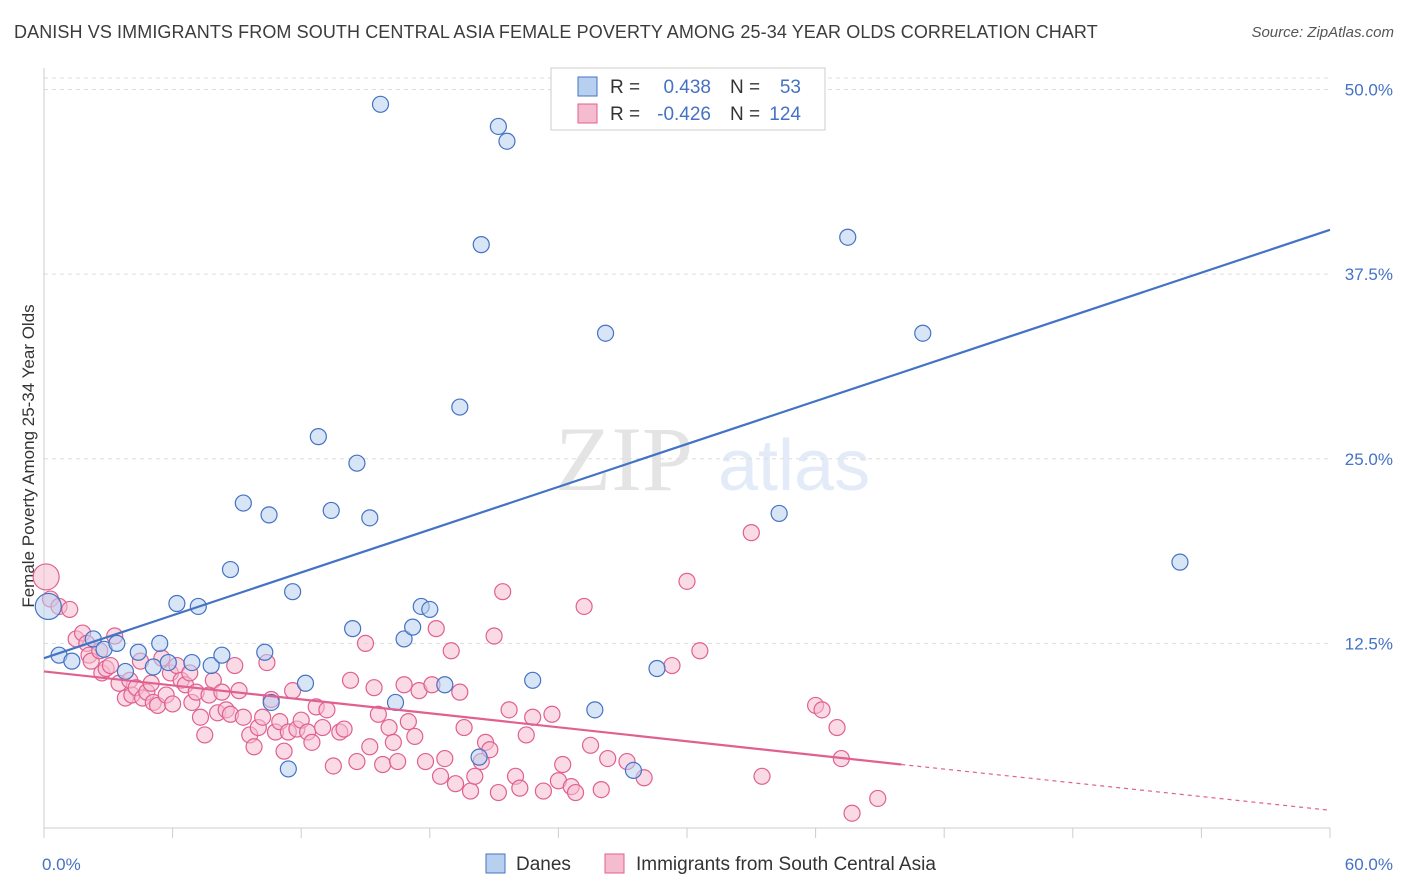 This screenshot has width=1406, height=892. I want to click on trend-line-immigrants-extrapolated, so click(1116, 787).